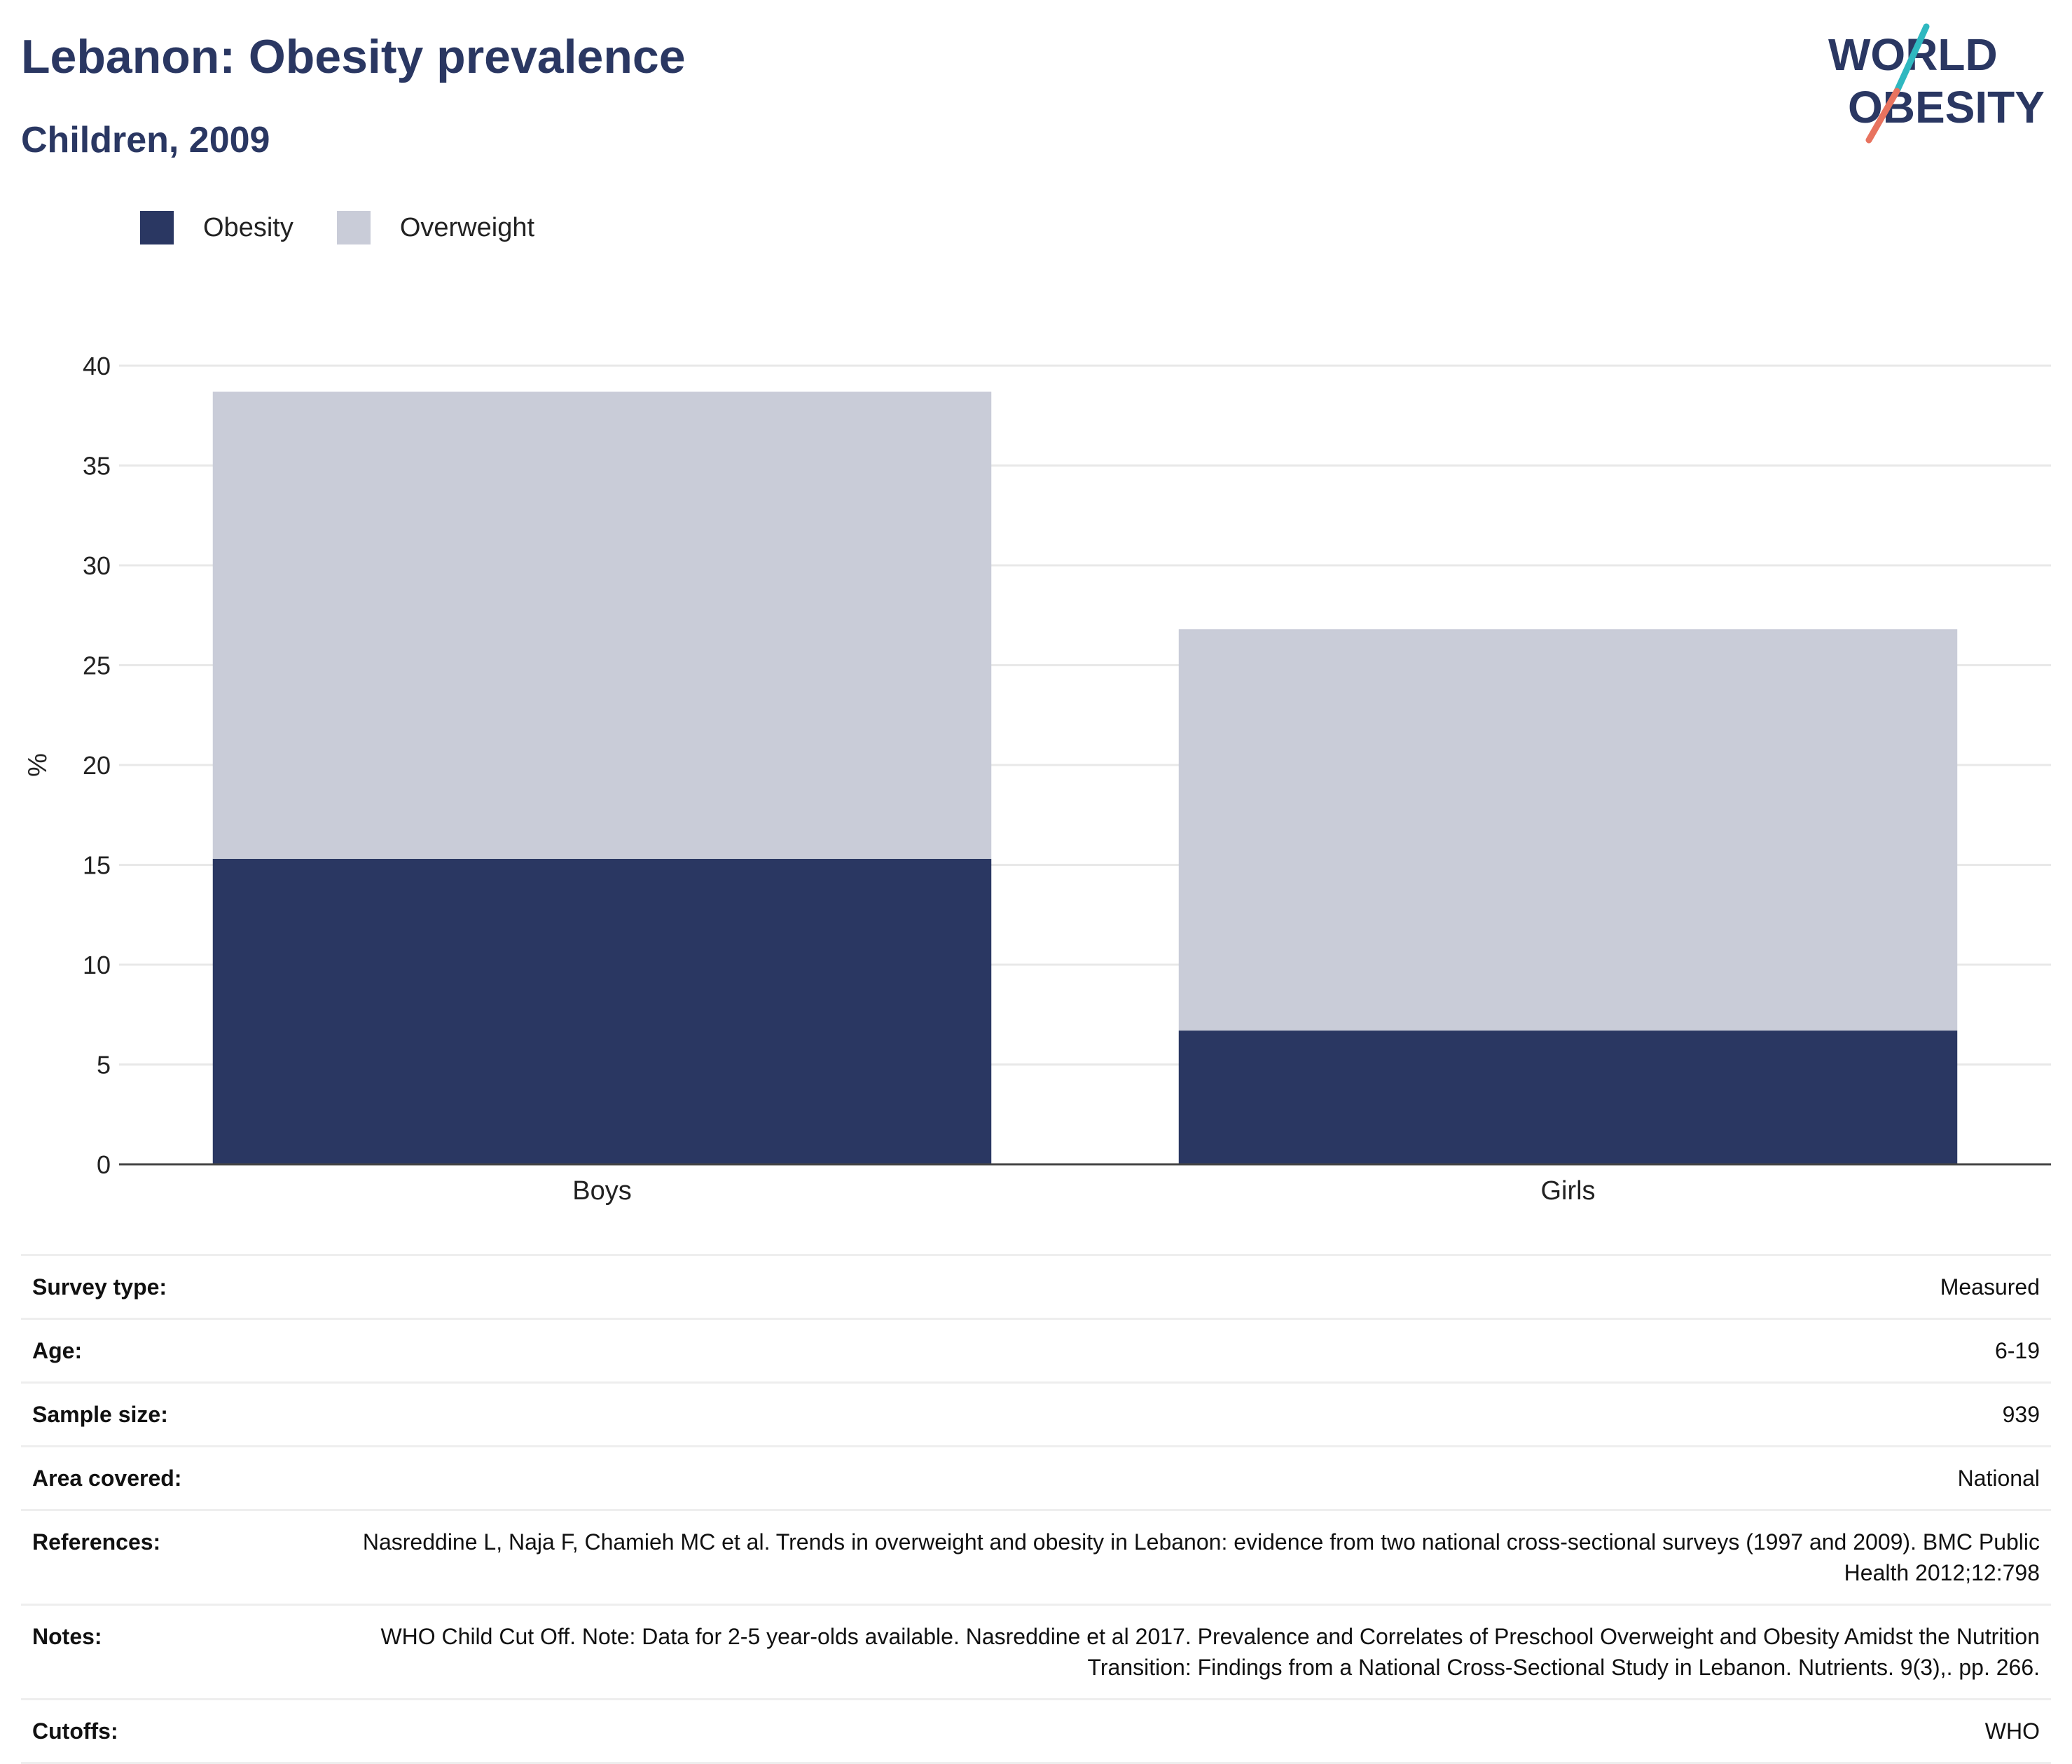 This screenshot has width=2072, height=1764. I want to click on info-label: Area covered:, so click(166, 1478).